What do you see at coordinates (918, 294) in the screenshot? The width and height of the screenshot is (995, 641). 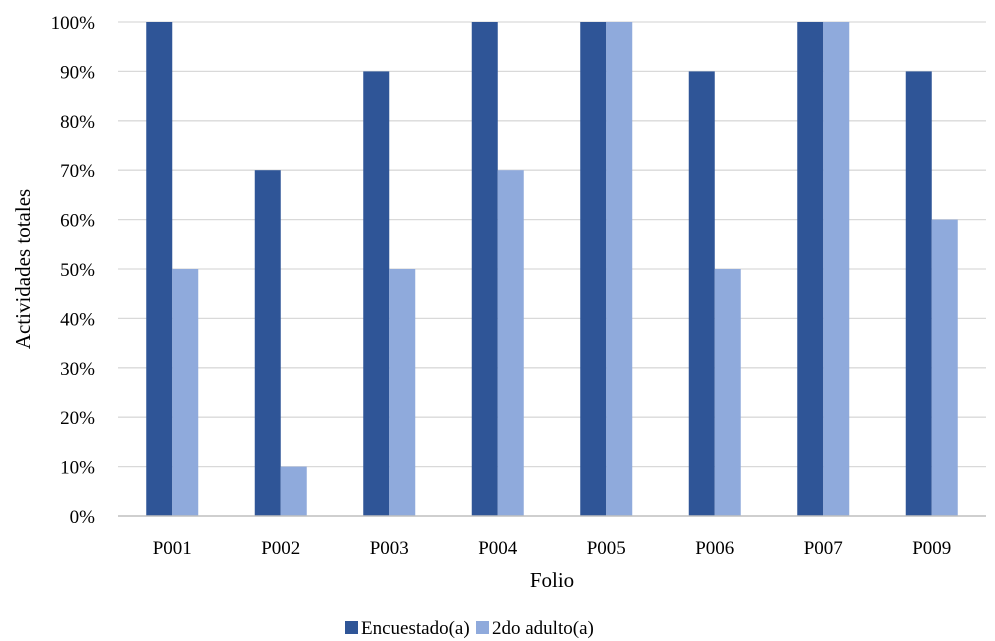 I see `bar-encuestado-p009` at bounding box center [918, 294].